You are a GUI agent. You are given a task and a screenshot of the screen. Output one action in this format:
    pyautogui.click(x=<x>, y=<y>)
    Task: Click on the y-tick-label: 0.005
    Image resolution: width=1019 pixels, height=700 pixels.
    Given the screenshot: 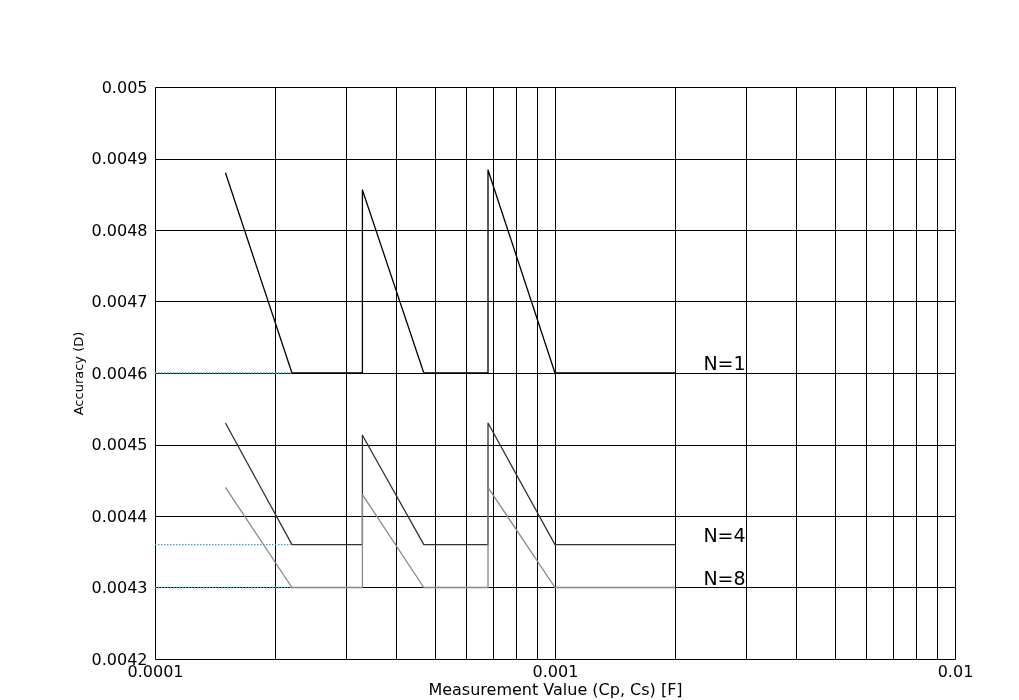 What is the action you would take?
    pyautogui.click(x=124, y=87)
    